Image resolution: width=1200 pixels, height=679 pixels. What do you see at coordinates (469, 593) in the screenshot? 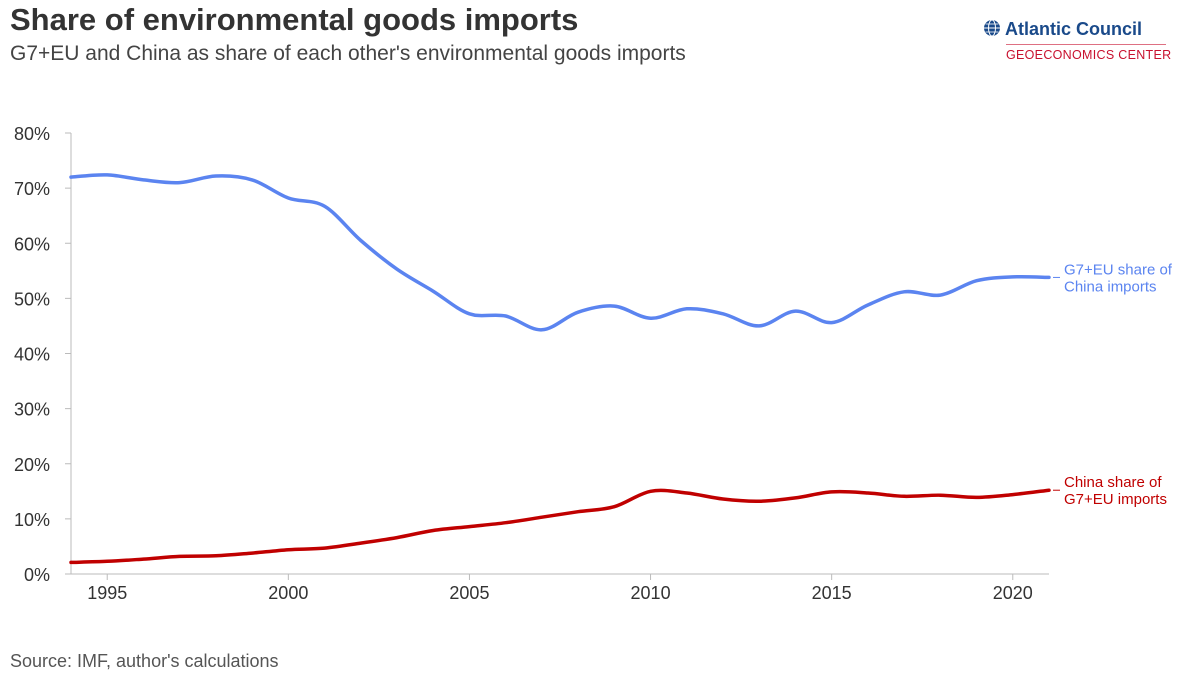
I see `x-tick-label: 2005` at bounding box center [469, 593].